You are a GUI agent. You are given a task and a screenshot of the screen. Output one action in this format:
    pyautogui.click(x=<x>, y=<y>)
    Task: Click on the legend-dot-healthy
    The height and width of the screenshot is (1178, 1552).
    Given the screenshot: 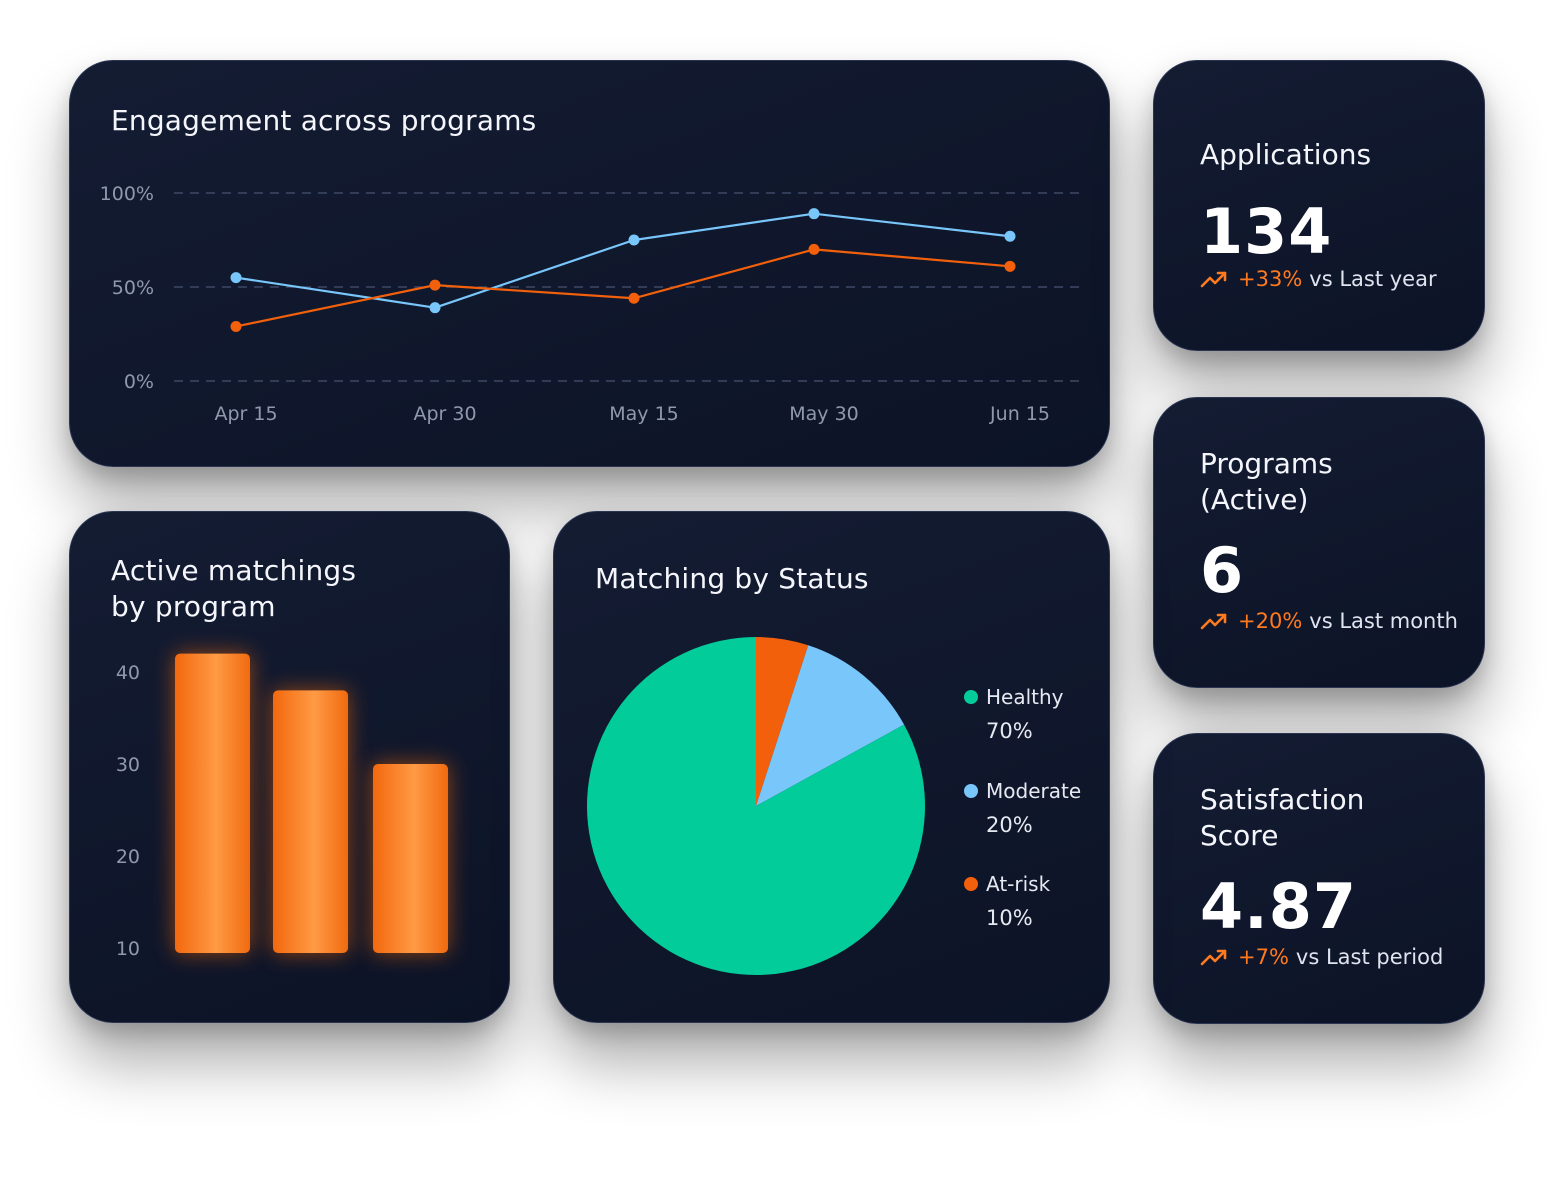 What is the action you would take?
    pyautogui.click(x=971, y=697)
    